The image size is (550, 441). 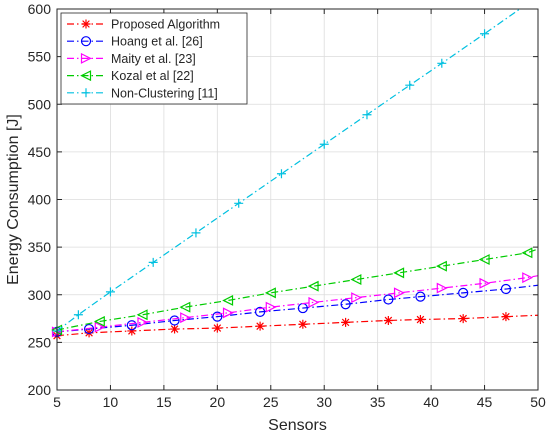 What do you see at coordinates (218, 402) in the screenshot?
I see `x-tick-label: 20` at bounding box center [218, 402].